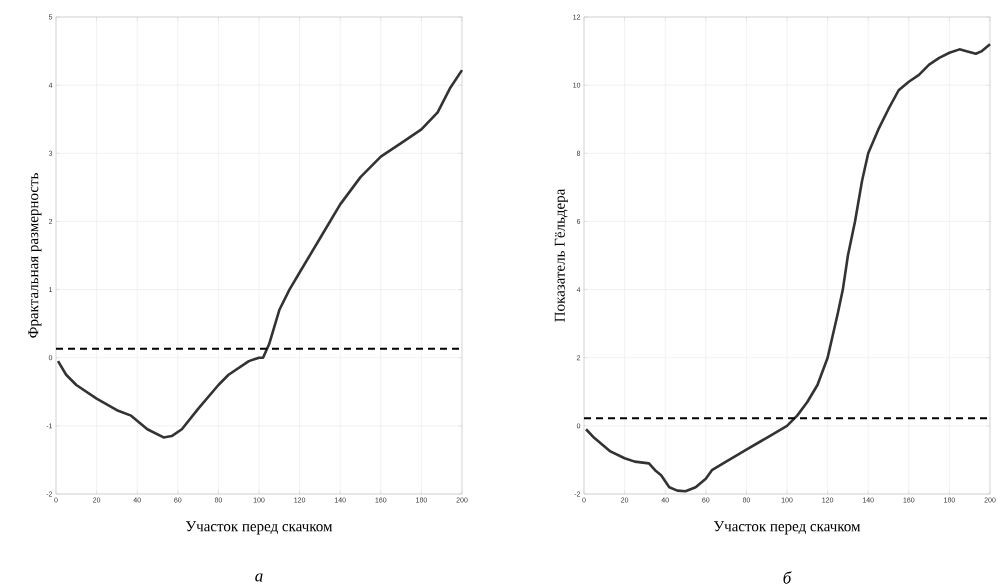  Describe the element at coordinates (787, 577) in the screenshot. I see `text: б` at that location.